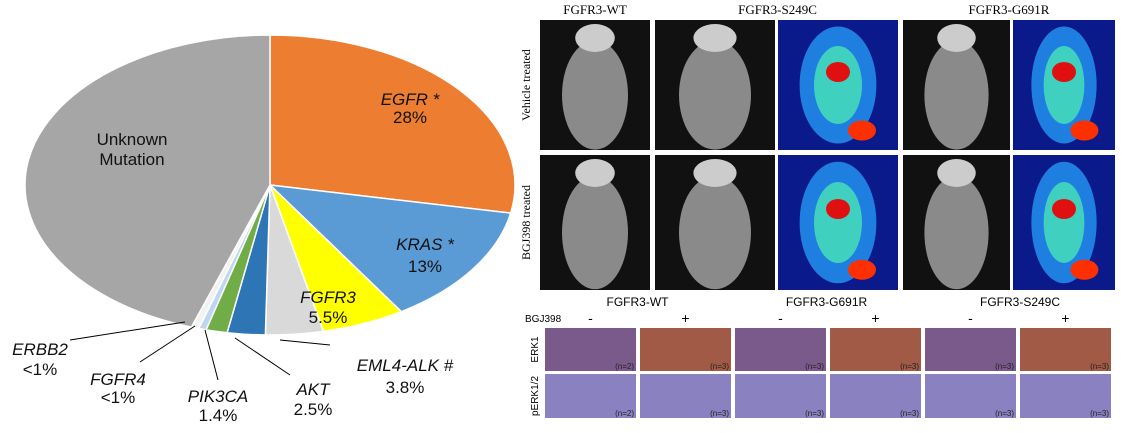  I want to click on ihc-header: FGFR3-S249C, so click(1020, 302).